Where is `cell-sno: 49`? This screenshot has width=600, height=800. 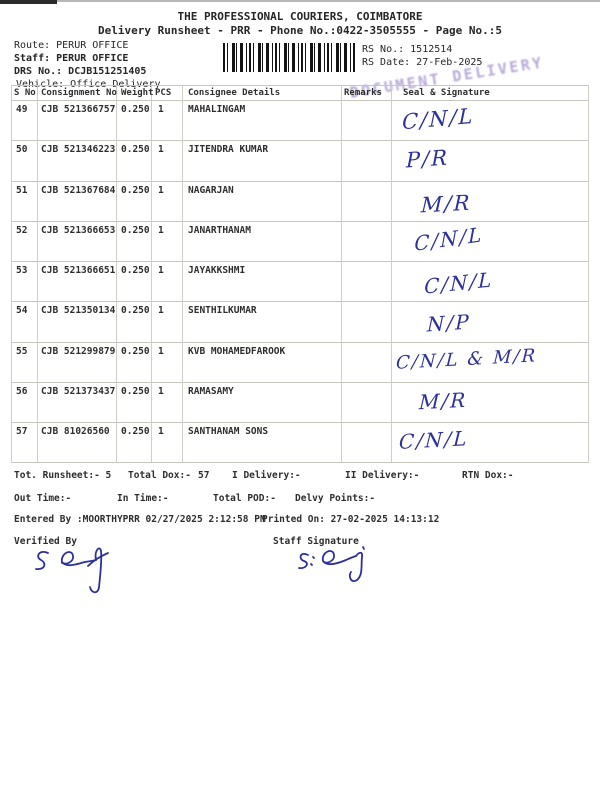 cell-sno: 49 is located at coordinates (22, 109).